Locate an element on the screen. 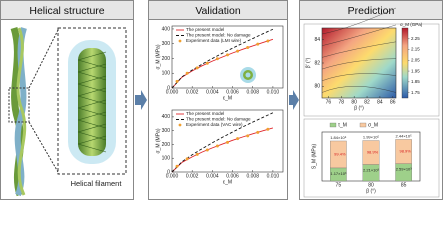  x-tick-label: 76 is located at coordinates (329, 102).